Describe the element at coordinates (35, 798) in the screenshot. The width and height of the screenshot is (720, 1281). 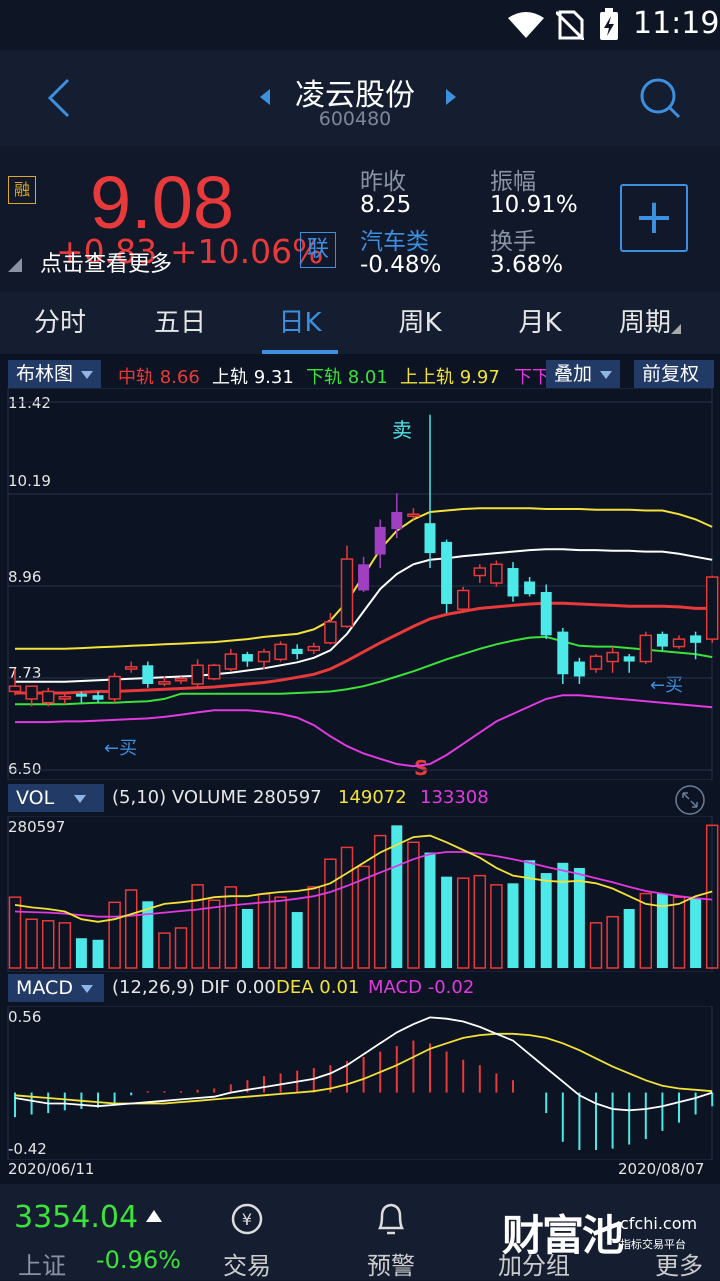
I see `vol-name: VOL` at that location.